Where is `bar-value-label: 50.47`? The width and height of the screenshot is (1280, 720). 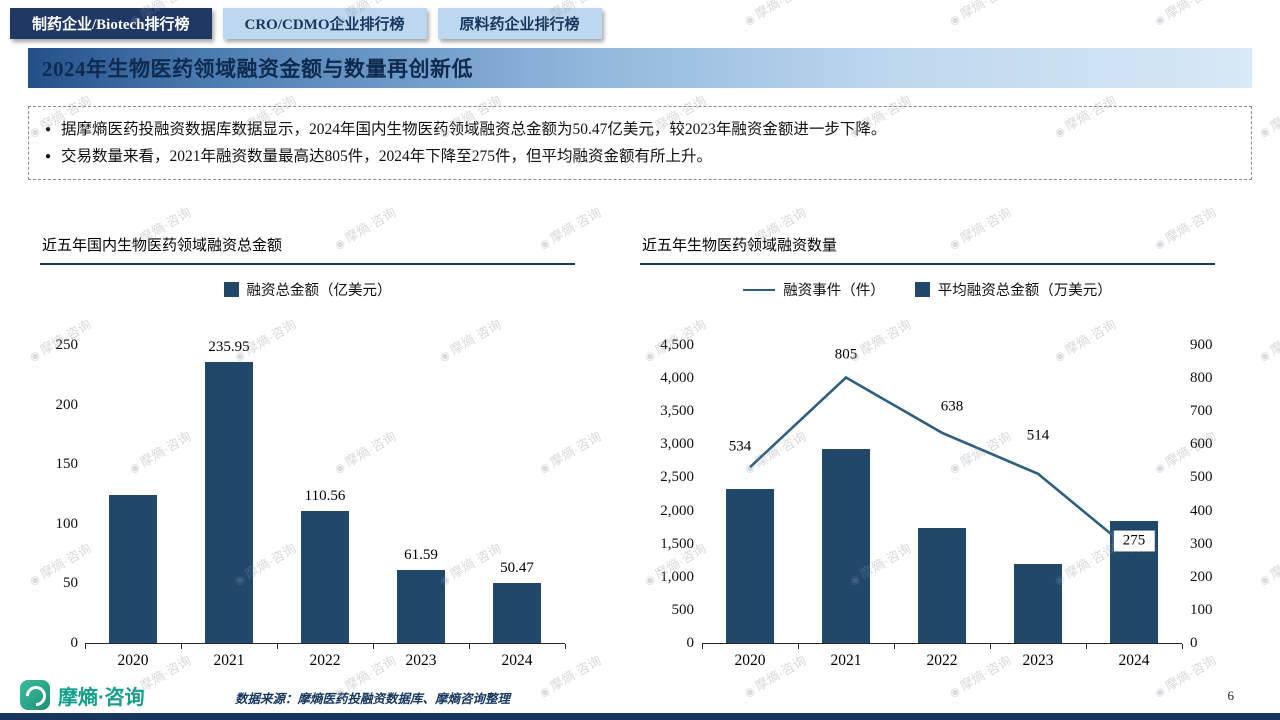
bar-value-label: 50.47 is located at coordinates (517, 567).